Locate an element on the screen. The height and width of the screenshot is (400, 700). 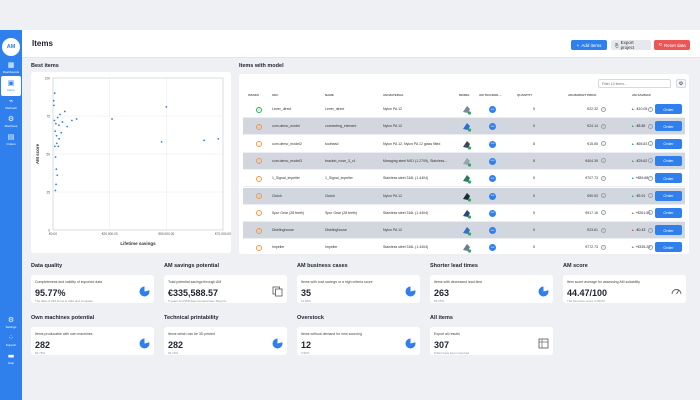
settings-icon: ⚙ is located at coordinates (681, 83).